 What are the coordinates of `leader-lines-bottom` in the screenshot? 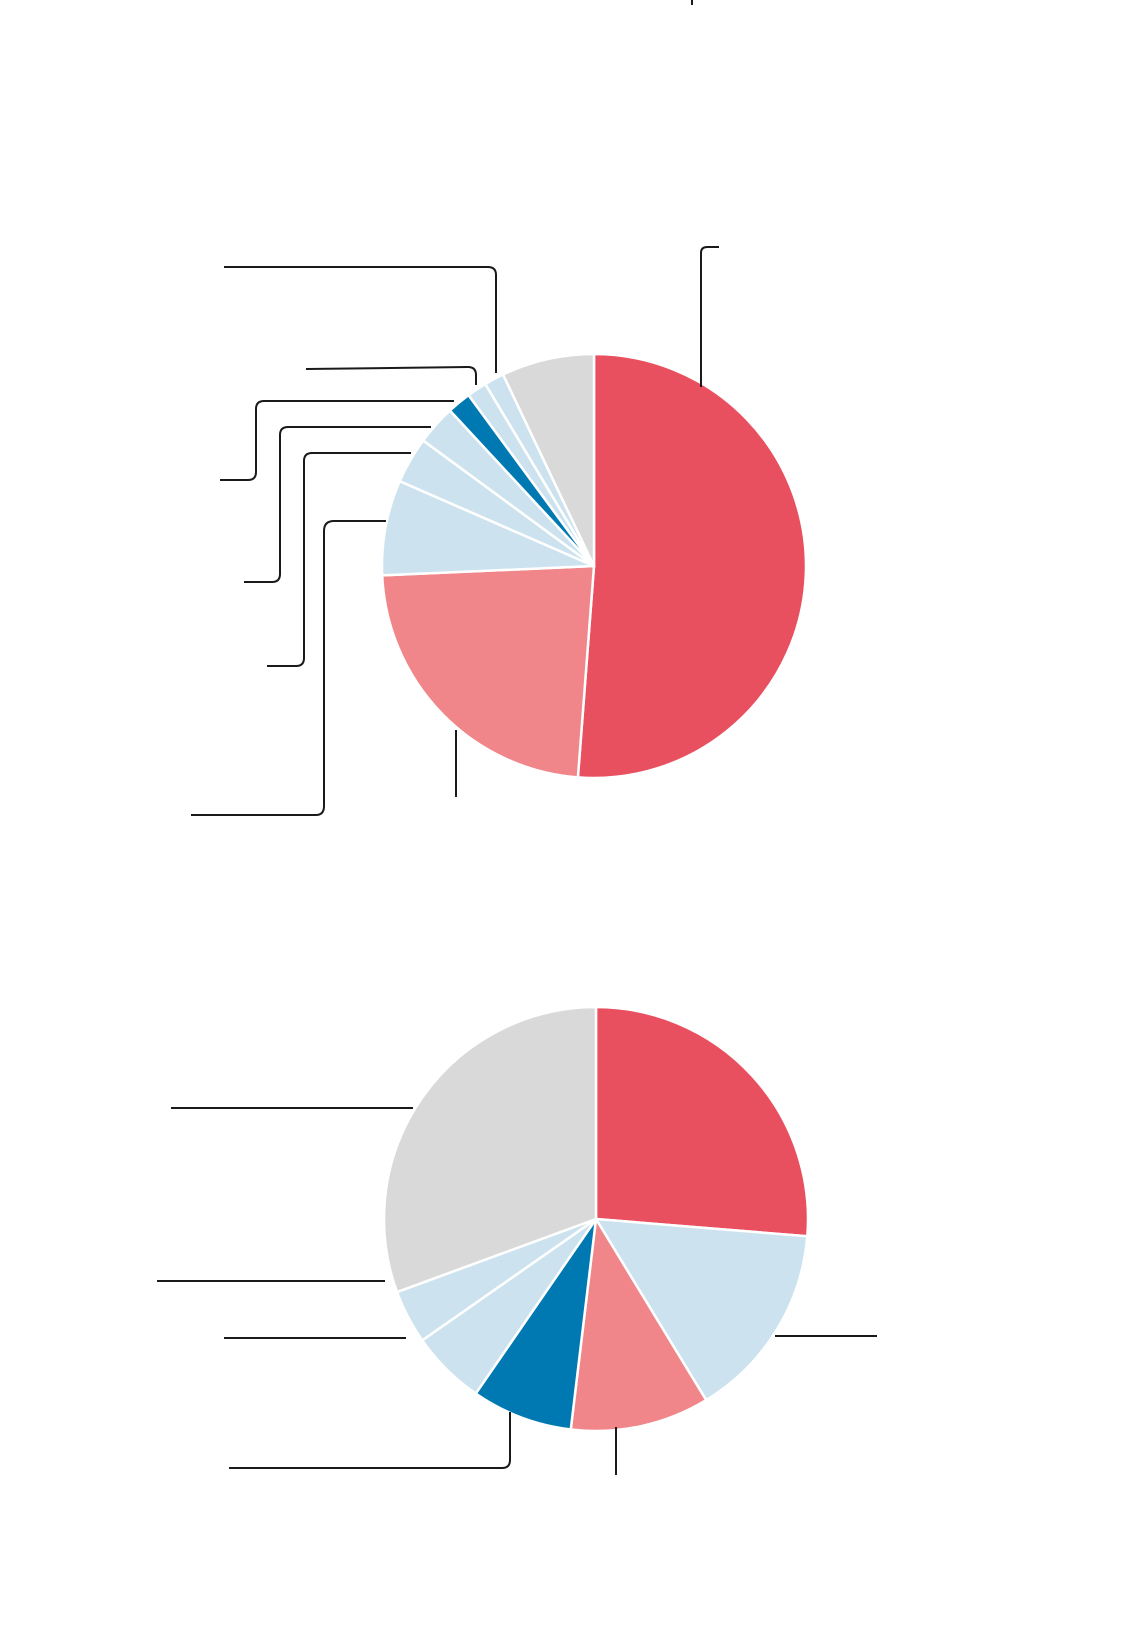 It's located at (517, 1291).